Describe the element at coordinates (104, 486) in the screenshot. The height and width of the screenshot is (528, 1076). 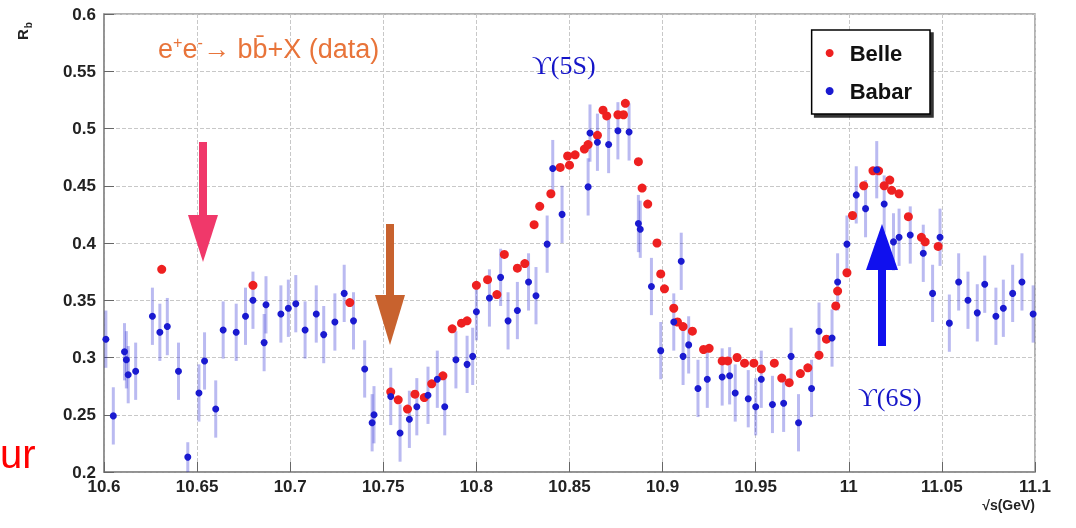
I see `x-tick-label: 10.6` at that location.